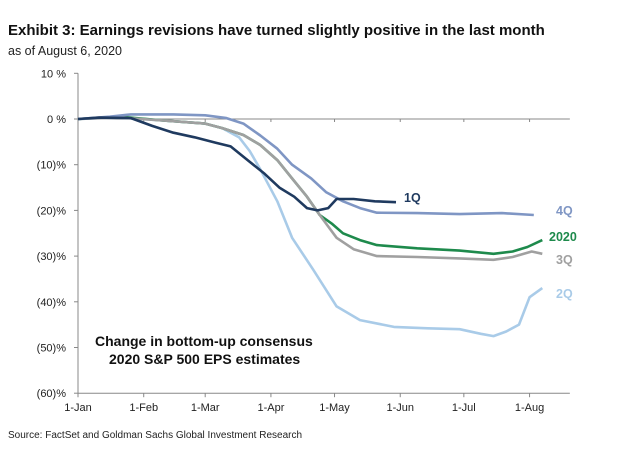  Describe the element at coordinates (56, 120) in the screenshot. I see `y-tick-label: 0 %` at that location.